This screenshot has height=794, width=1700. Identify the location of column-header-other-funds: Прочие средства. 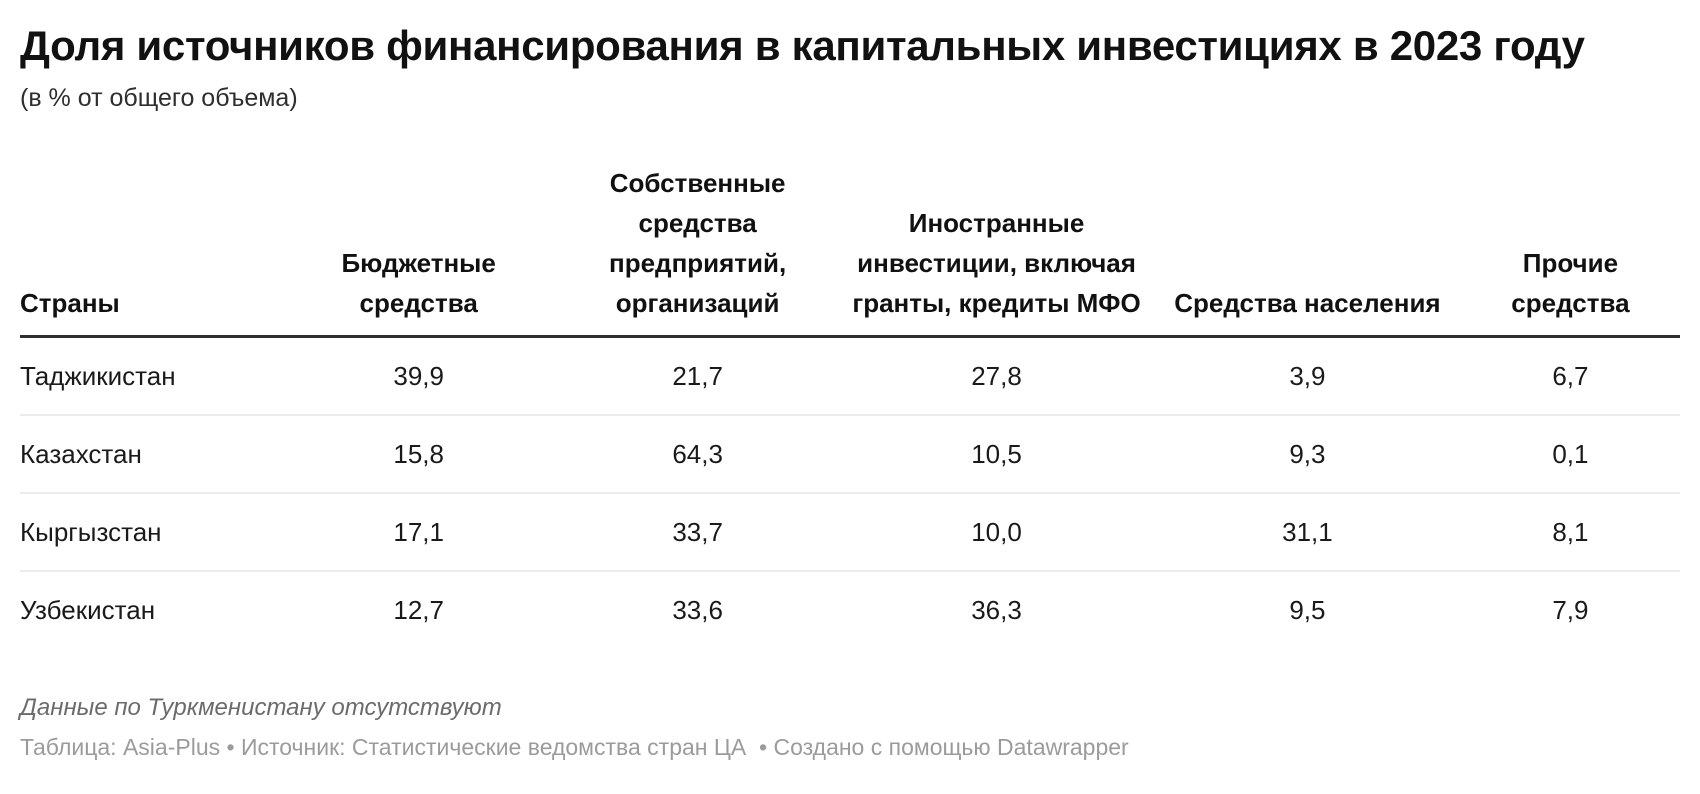
(1570, 250).